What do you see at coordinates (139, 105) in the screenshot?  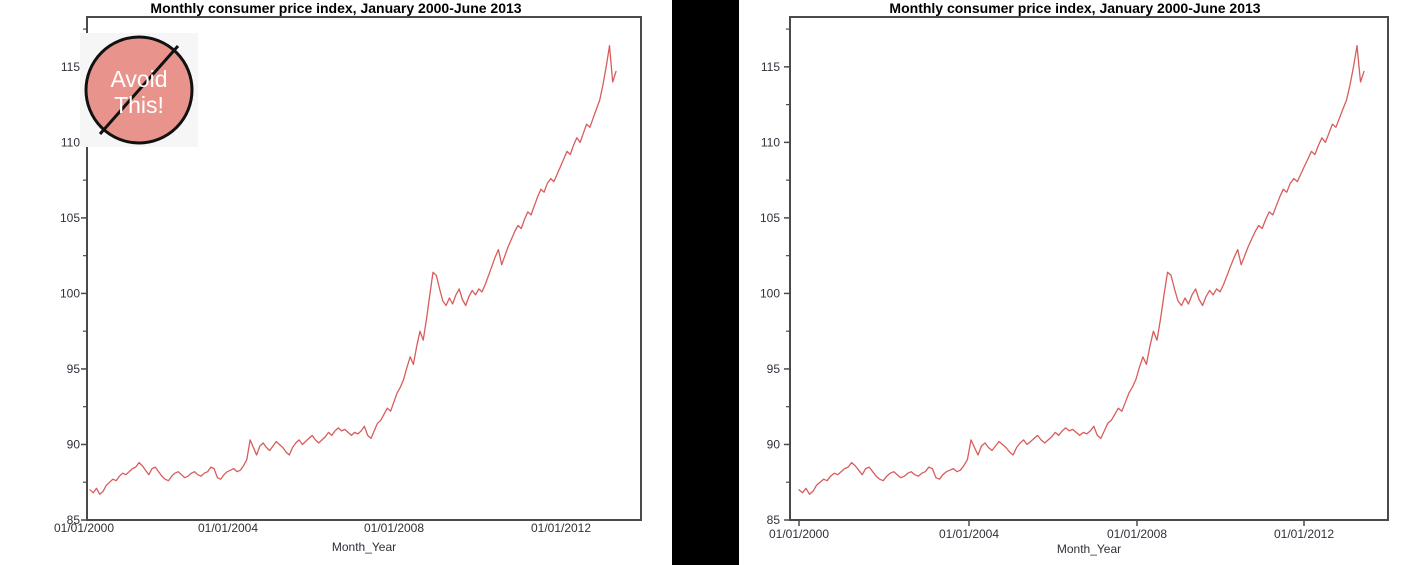 I see `badge-text-line2: This!` at bounding box center [139, 105].